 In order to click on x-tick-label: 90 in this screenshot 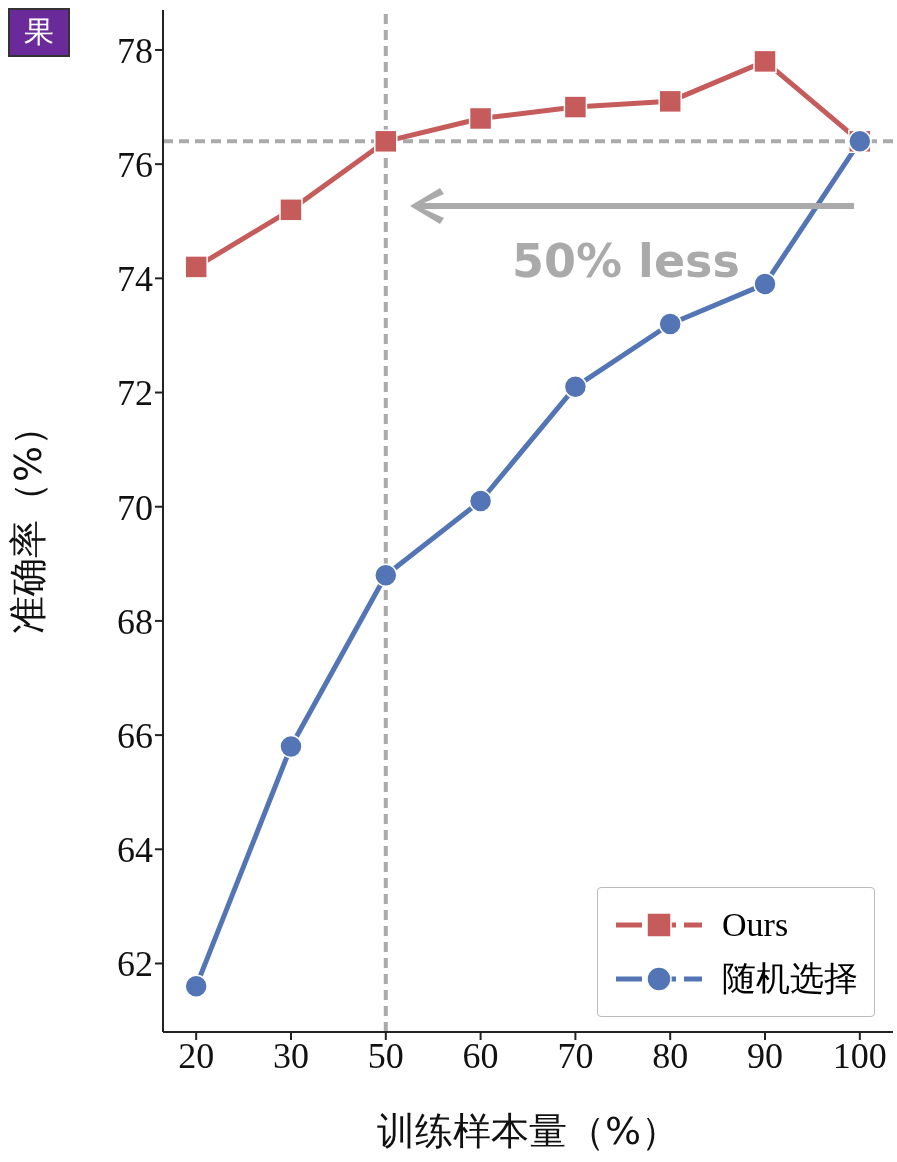, I will do `click(765, 1055)`.